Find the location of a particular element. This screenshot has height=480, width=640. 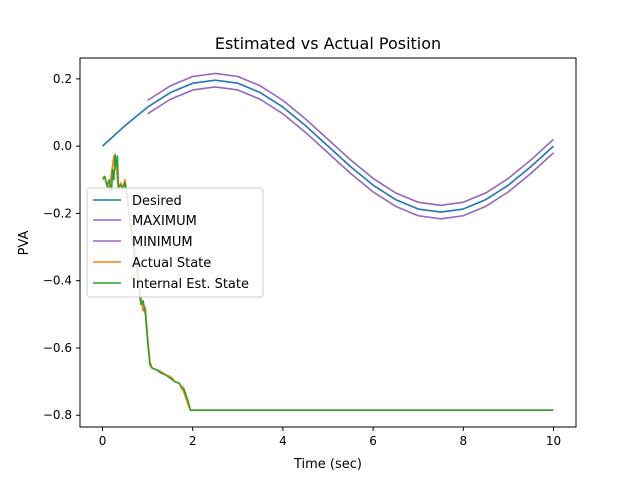

legend-box is located at coordinates (175, 242).